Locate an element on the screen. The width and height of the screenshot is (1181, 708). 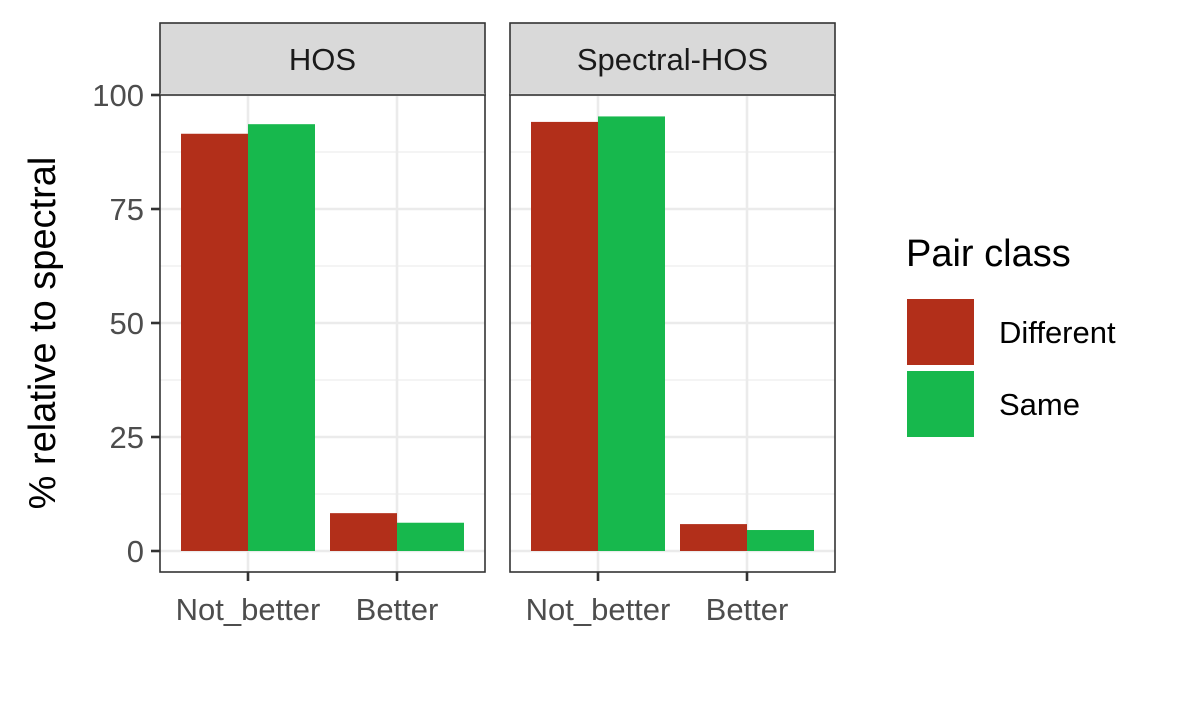
legend: Pair class Different Same is located at coordinates (1011, 335).